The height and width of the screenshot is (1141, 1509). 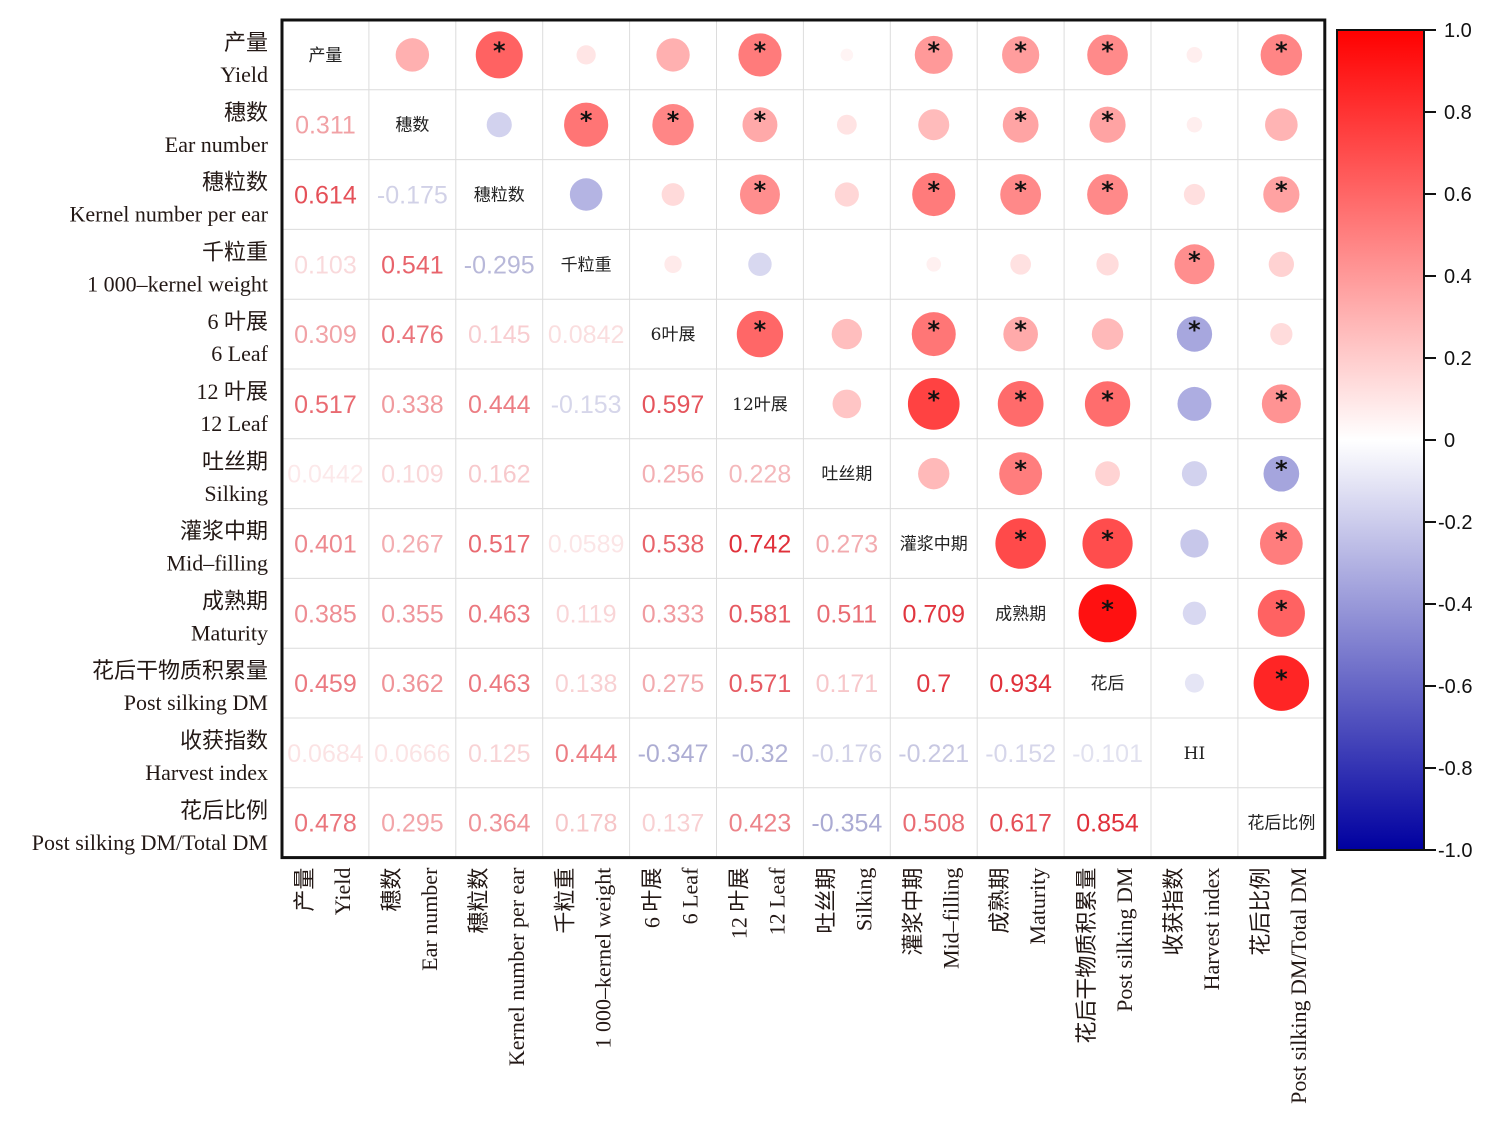 I want to click on colorbar-tick-label: -0.6, so click(x=1455, y=687).